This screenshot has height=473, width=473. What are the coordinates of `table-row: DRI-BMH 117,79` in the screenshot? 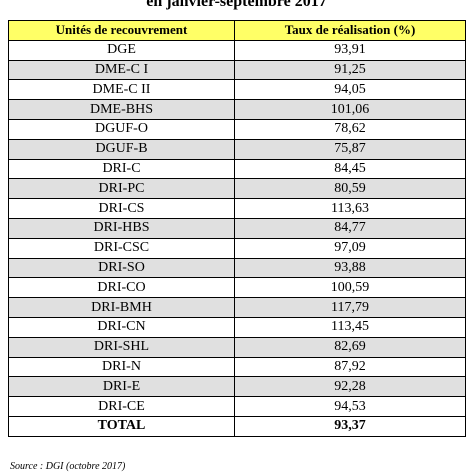 It's located at (237, 307).